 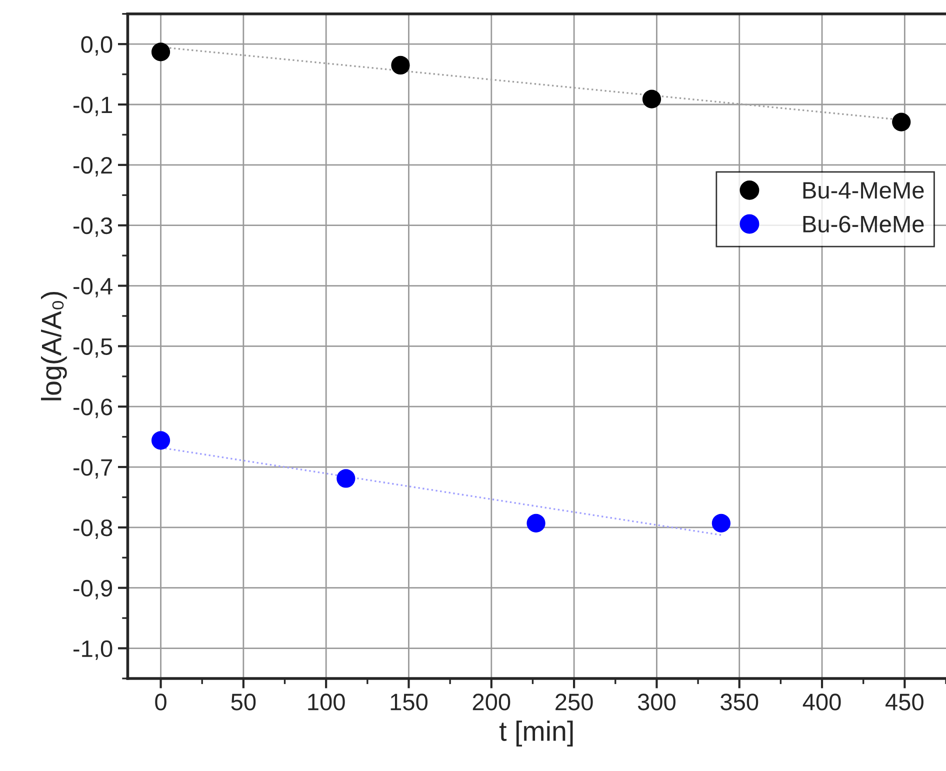 I want to click on x-tick-label: 50, so click(x=243, y=702).